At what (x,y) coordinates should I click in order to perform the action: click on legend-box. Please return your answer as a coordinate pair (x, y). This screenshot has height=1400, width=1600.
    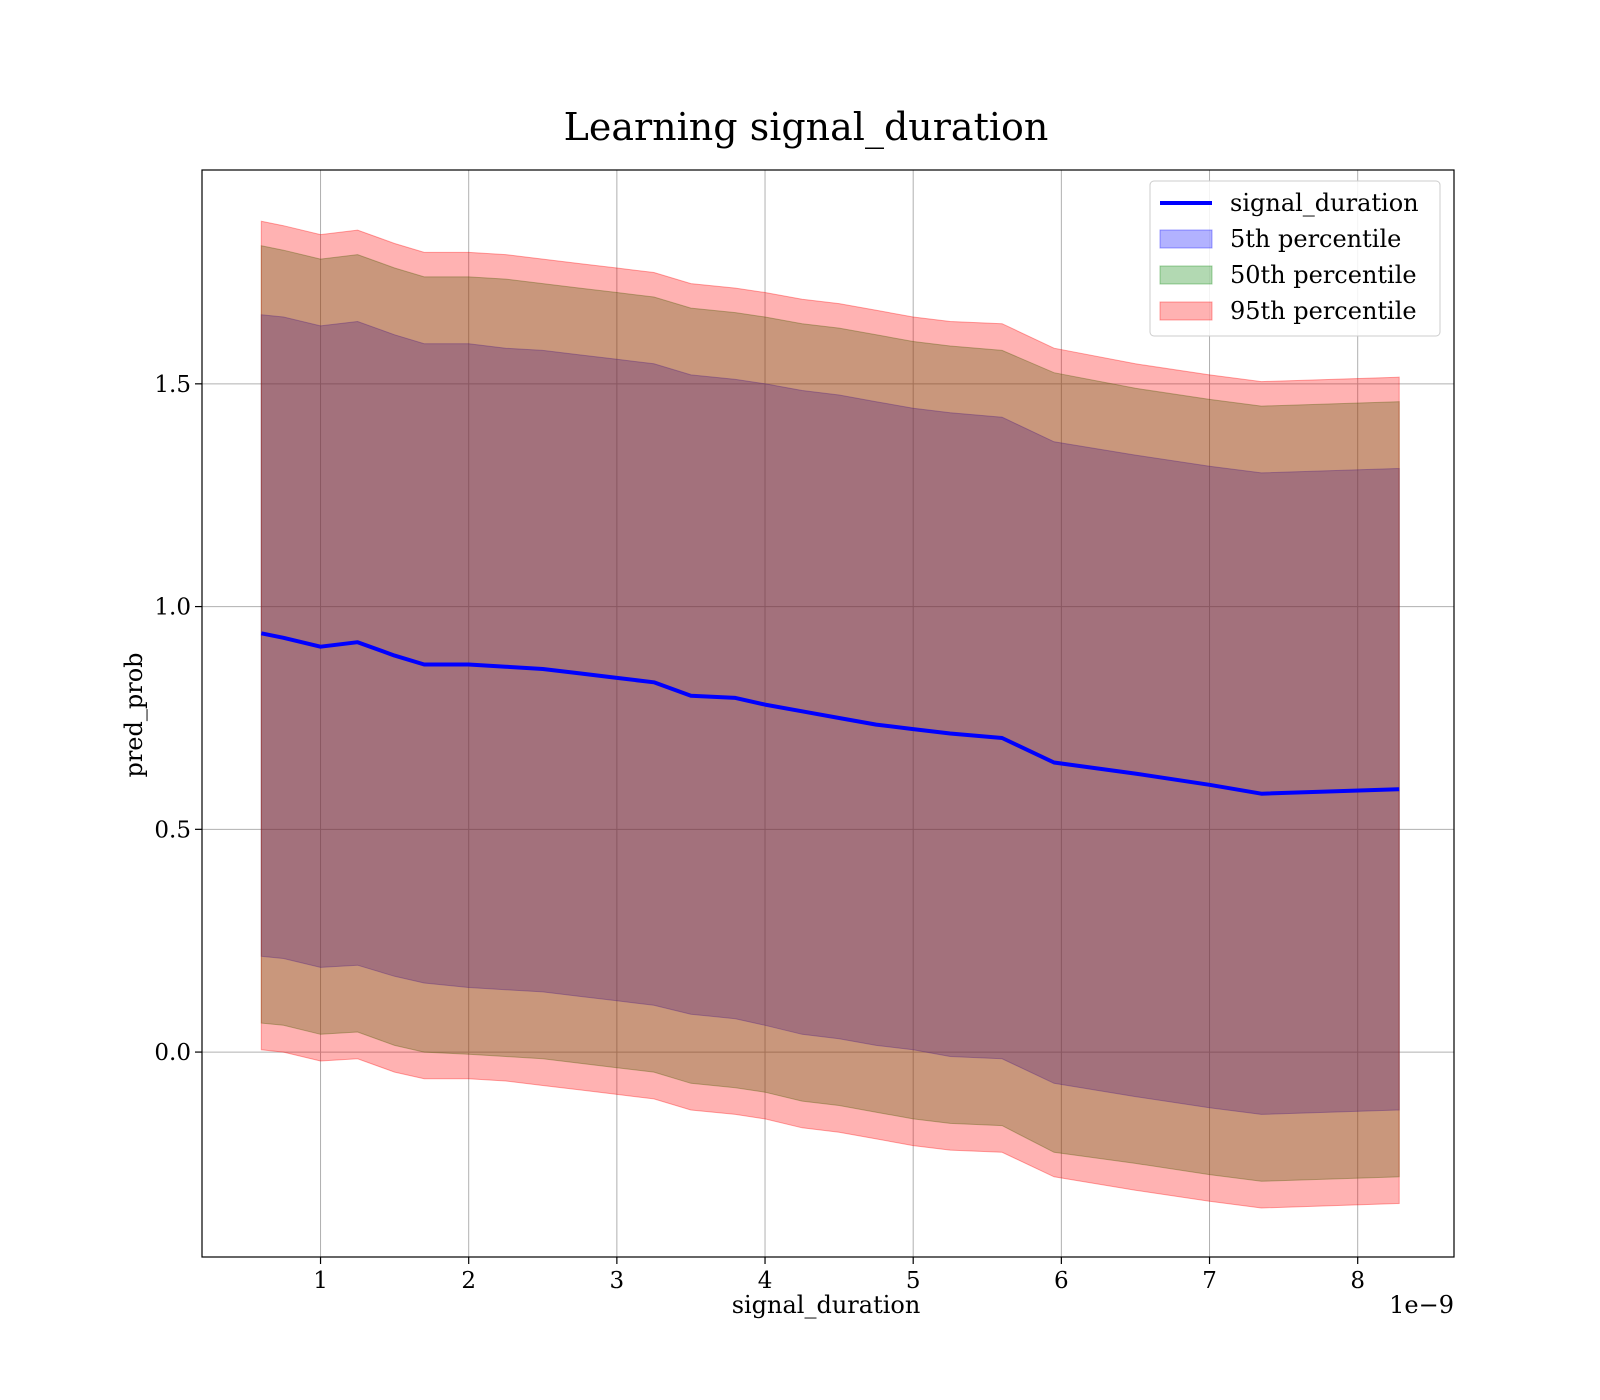
    Looking at the image, I should click on (1295, 258).